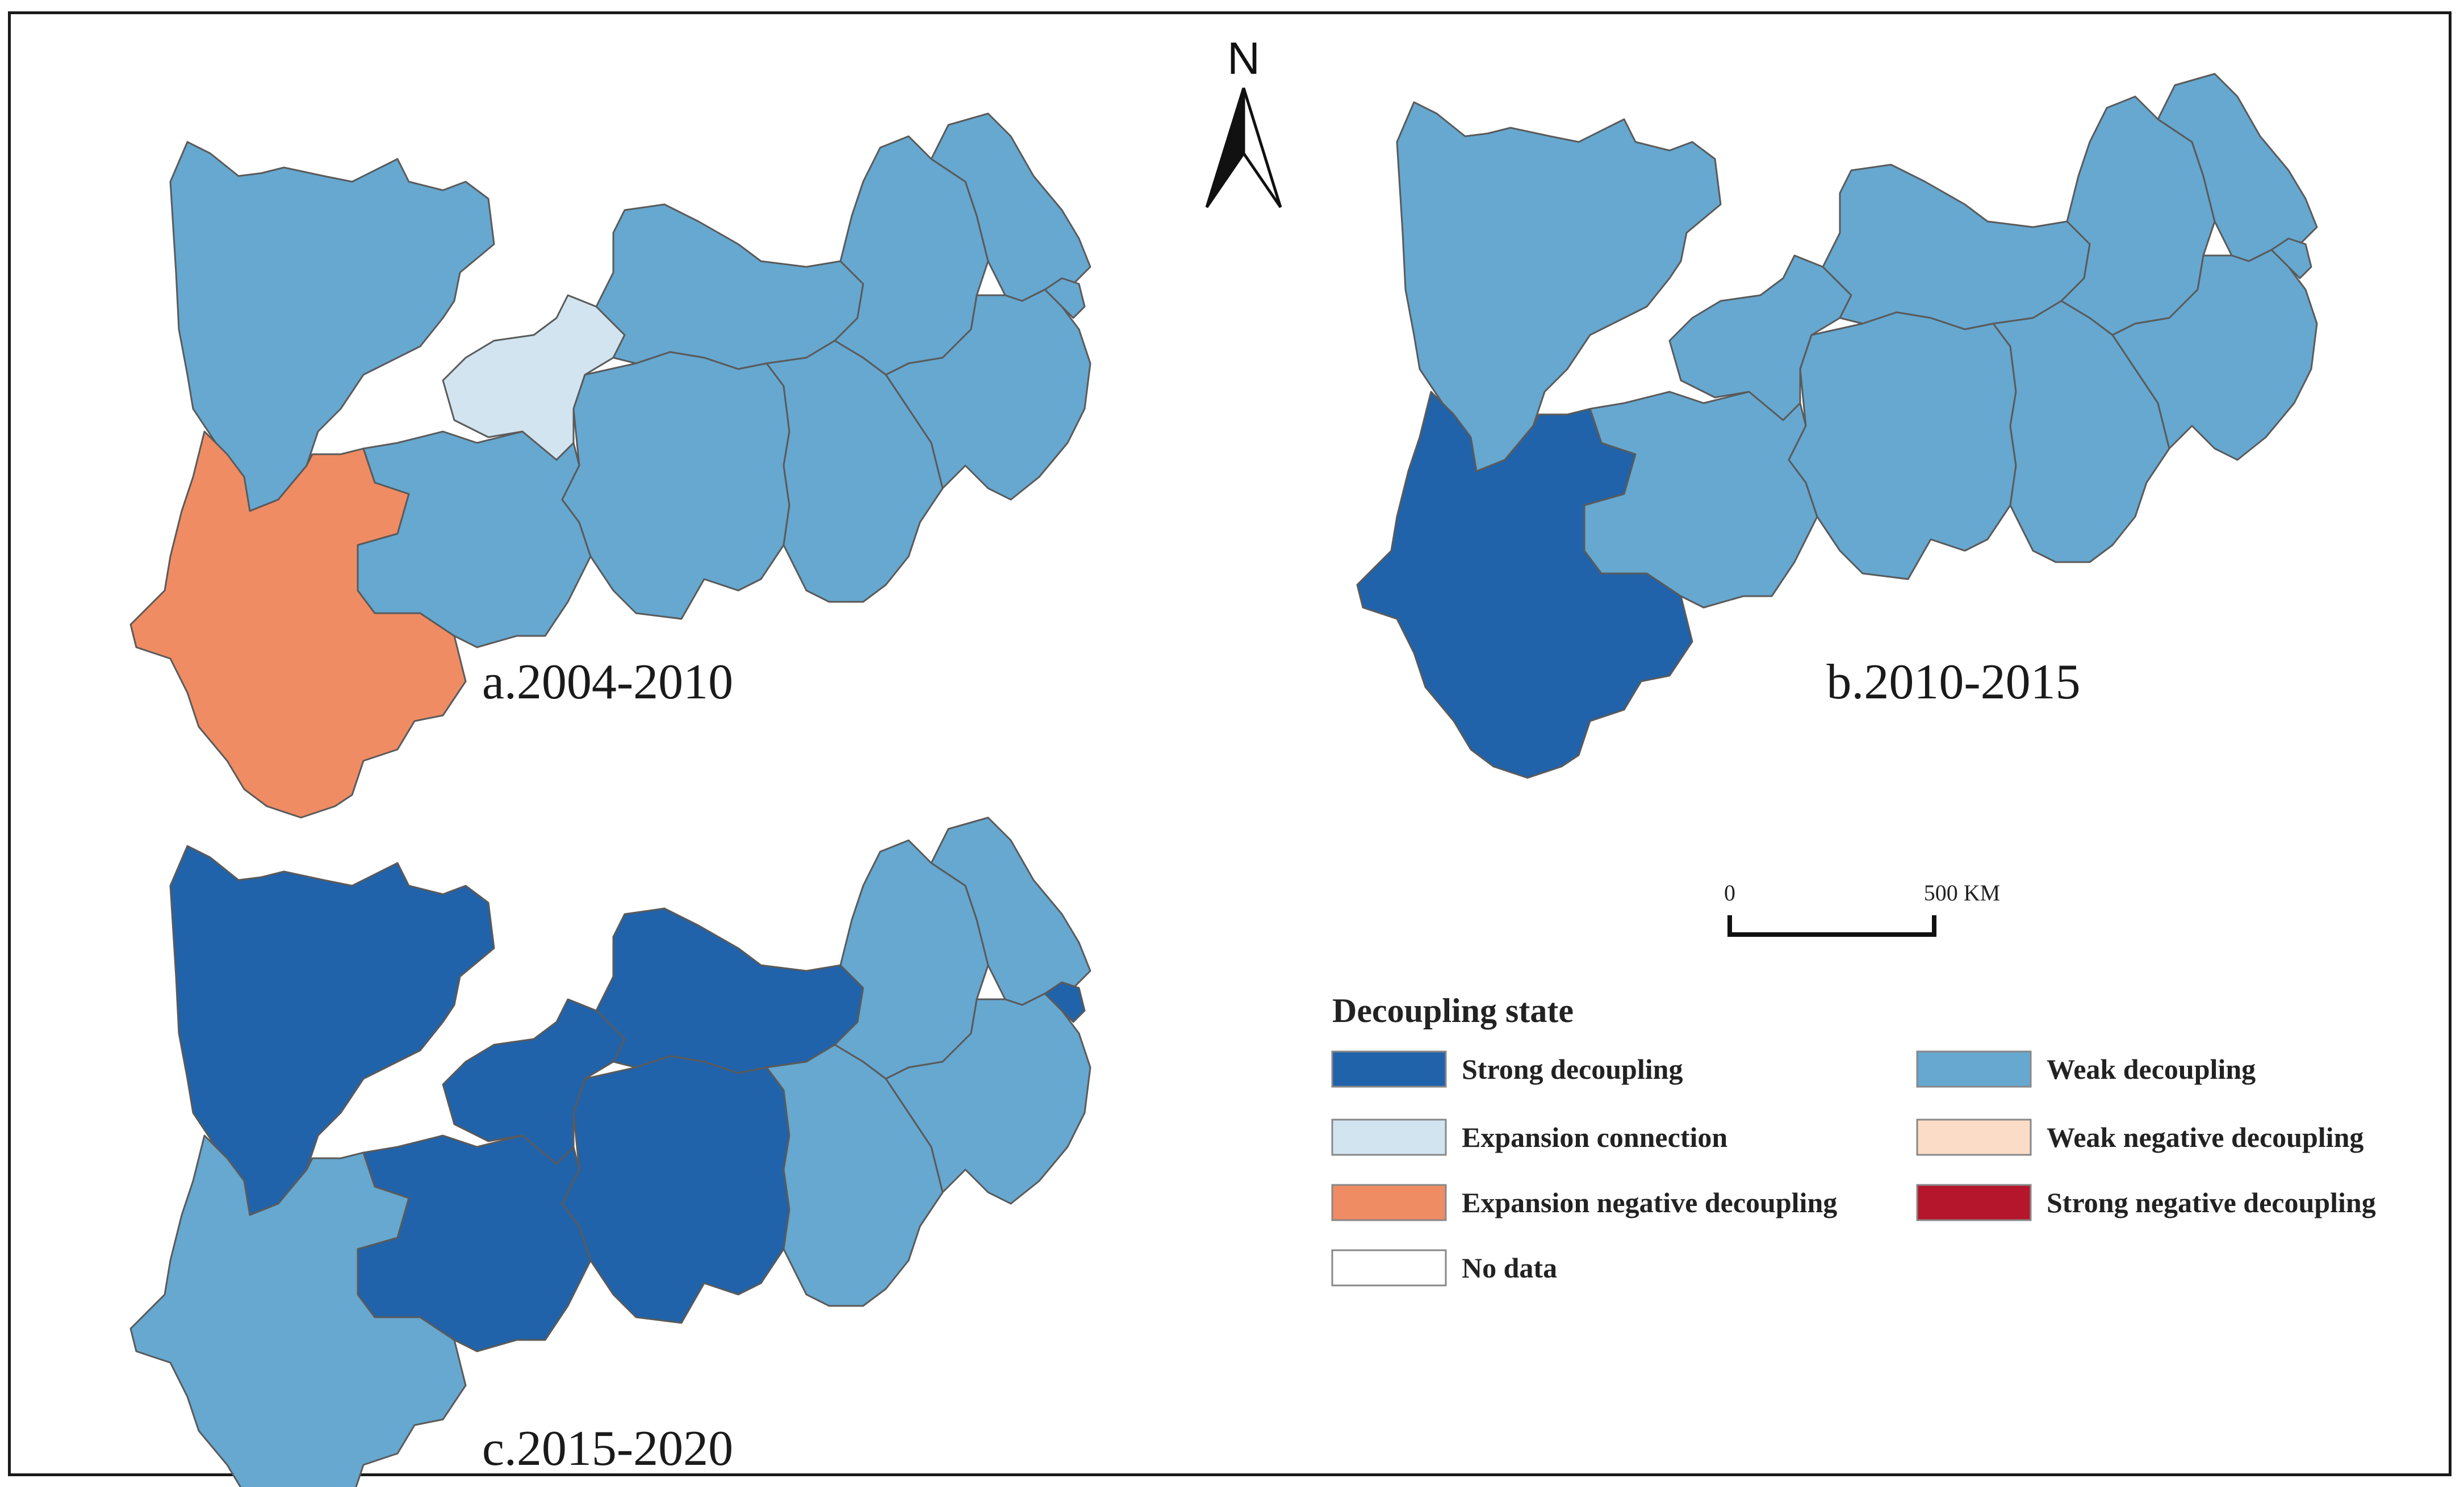  I want to click on north-arrow: N, so click(1243, 120).